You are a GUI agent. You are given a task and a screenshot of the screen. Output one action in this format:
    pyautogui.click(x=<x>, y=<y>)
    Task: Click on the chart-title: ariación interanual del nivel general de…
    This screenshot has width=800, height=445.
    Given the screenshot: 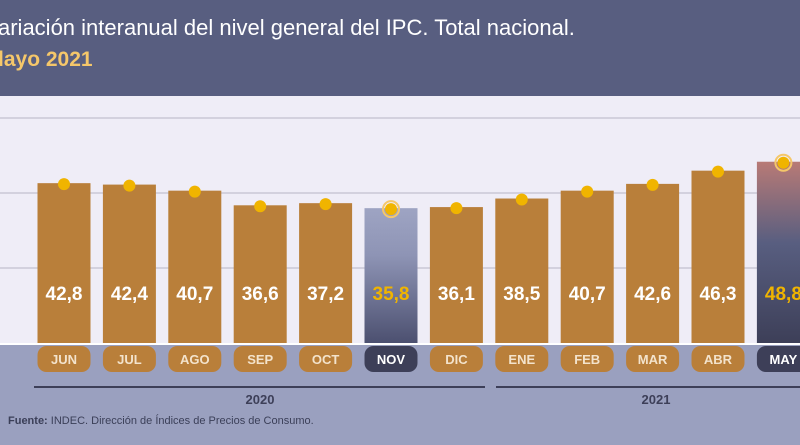 What is the action you would take?
    pyautogui.click(x=287, y=27)
    